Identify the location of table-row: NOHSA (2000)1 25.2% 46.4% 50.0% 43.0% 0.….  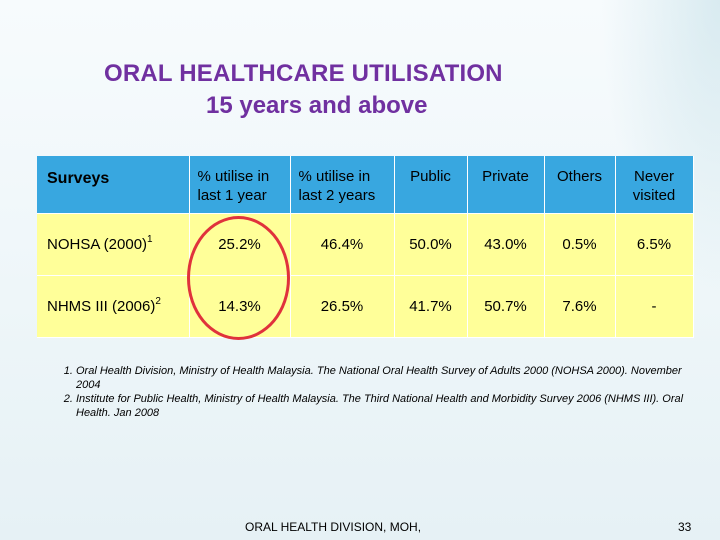
(365, 244).